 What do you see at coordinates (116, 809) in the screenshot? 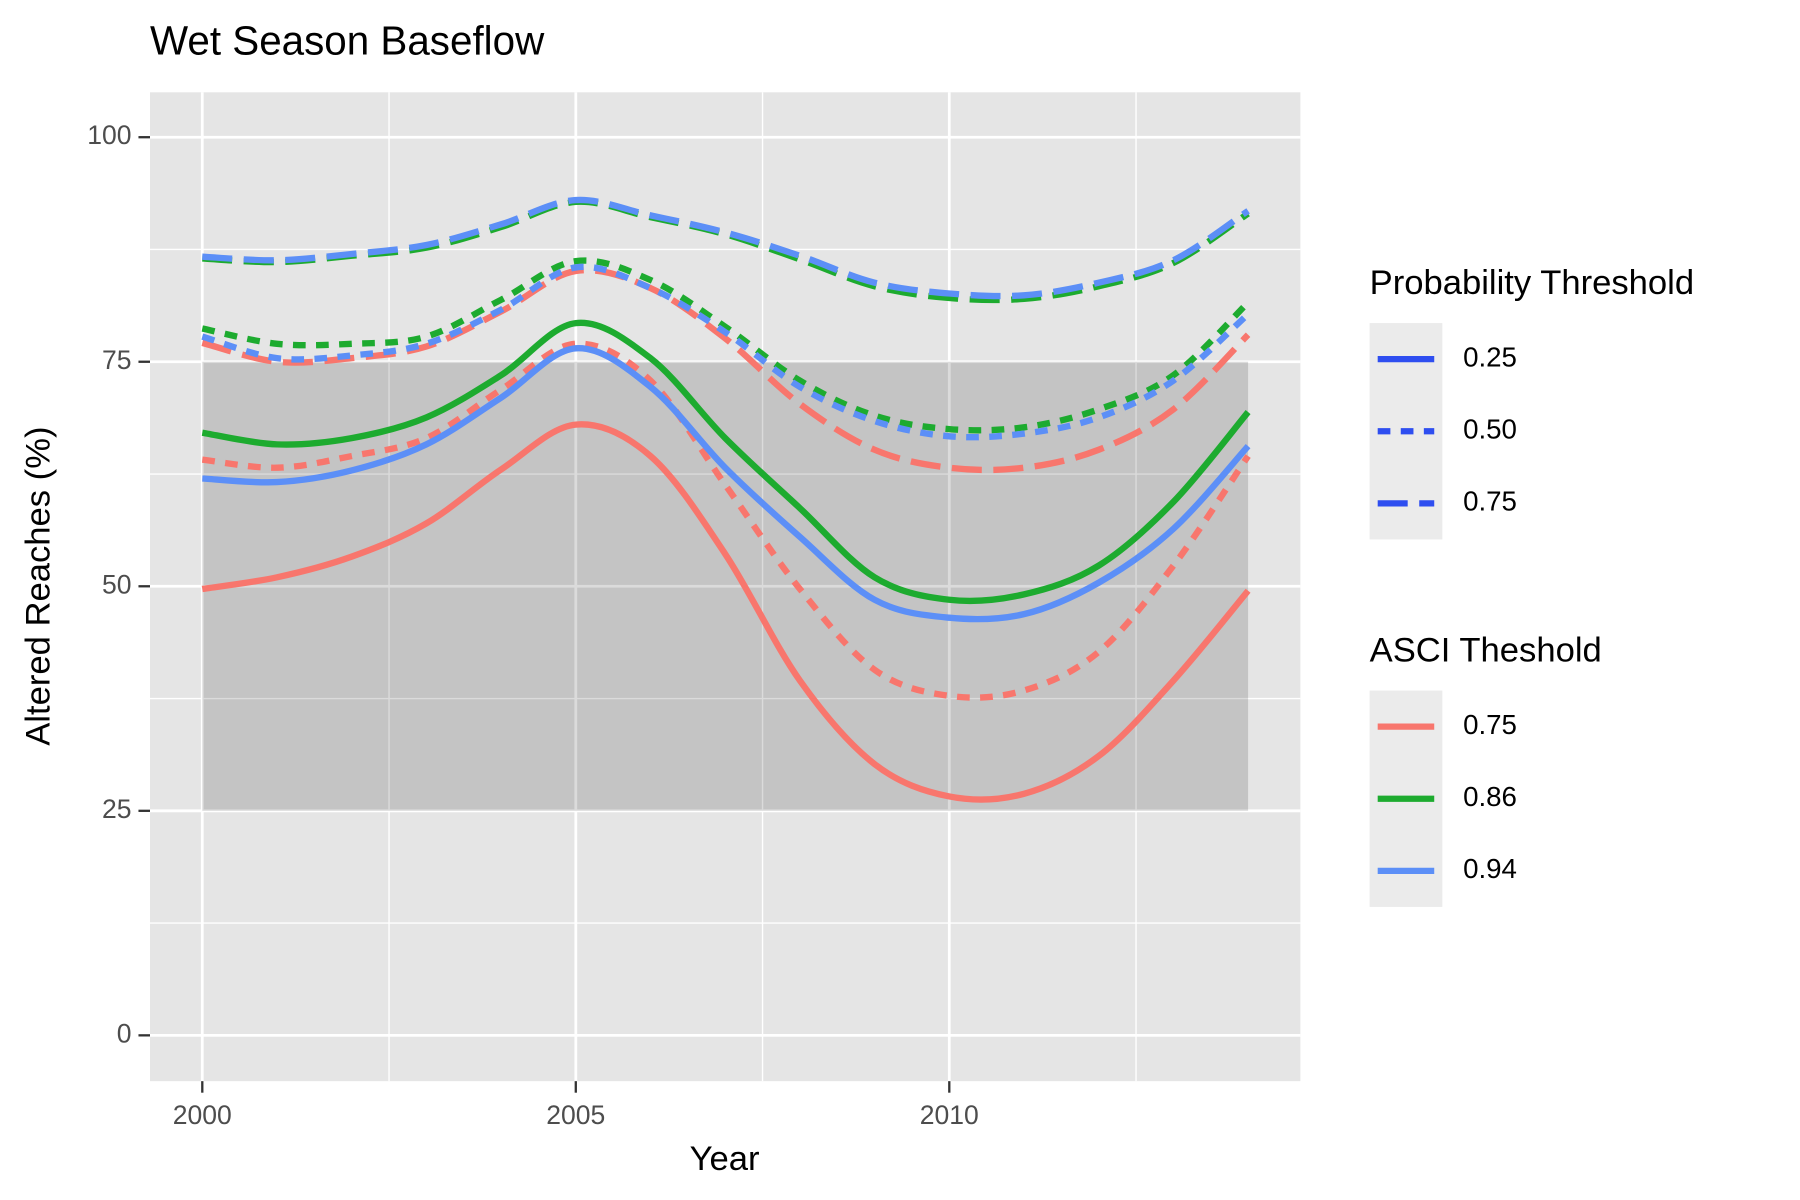
I see `y-tick-label: 25` at bounding box center [116, 809].